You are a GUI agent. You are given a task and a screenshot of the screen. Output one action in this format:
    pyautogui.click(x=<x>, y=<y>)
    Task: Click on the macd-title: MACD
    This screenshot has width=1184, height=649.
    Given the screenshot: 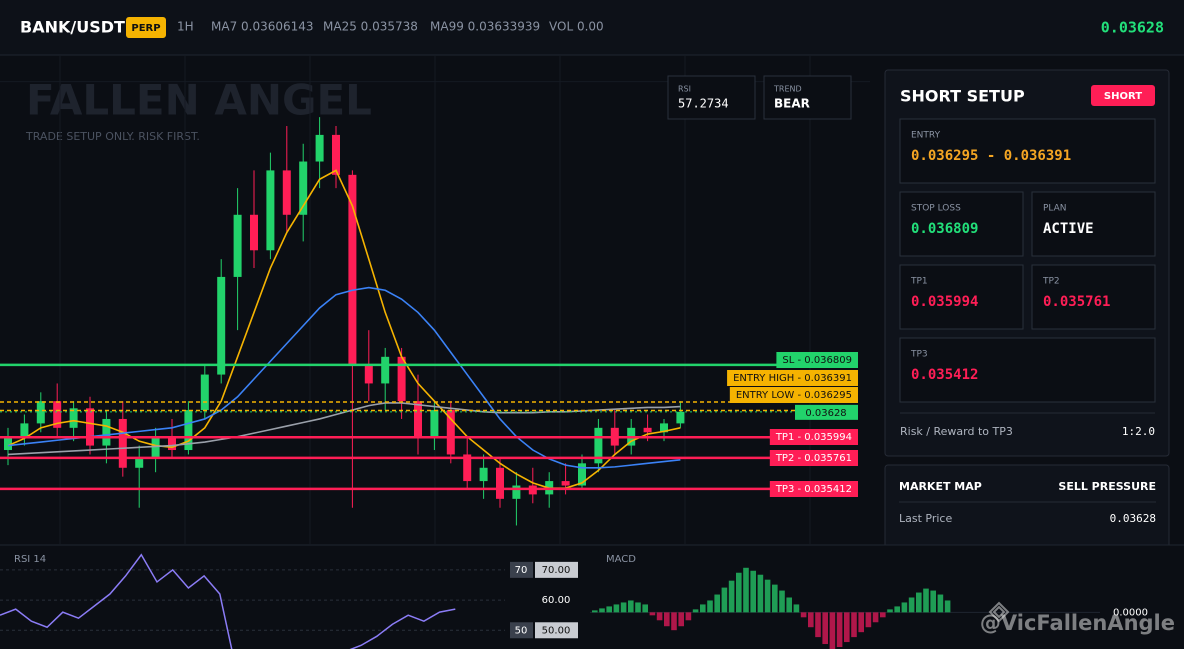 What is the action you would take?
    pyautogui.click(x=621, y=559)
    